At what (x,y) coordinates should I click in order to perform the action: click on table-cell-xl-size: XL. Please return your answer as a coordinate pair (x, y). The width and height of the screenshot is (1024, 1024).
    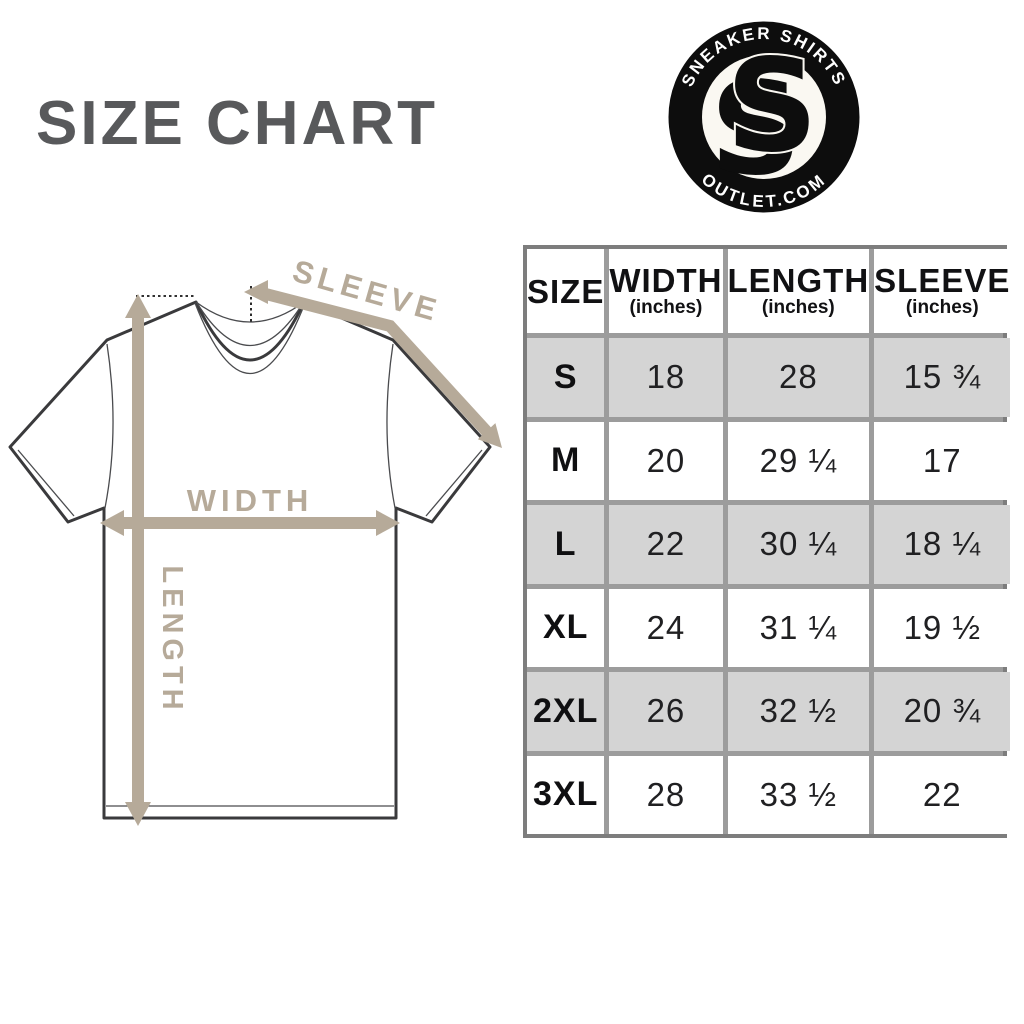
    Looking at the image, I should click on (566, 627).